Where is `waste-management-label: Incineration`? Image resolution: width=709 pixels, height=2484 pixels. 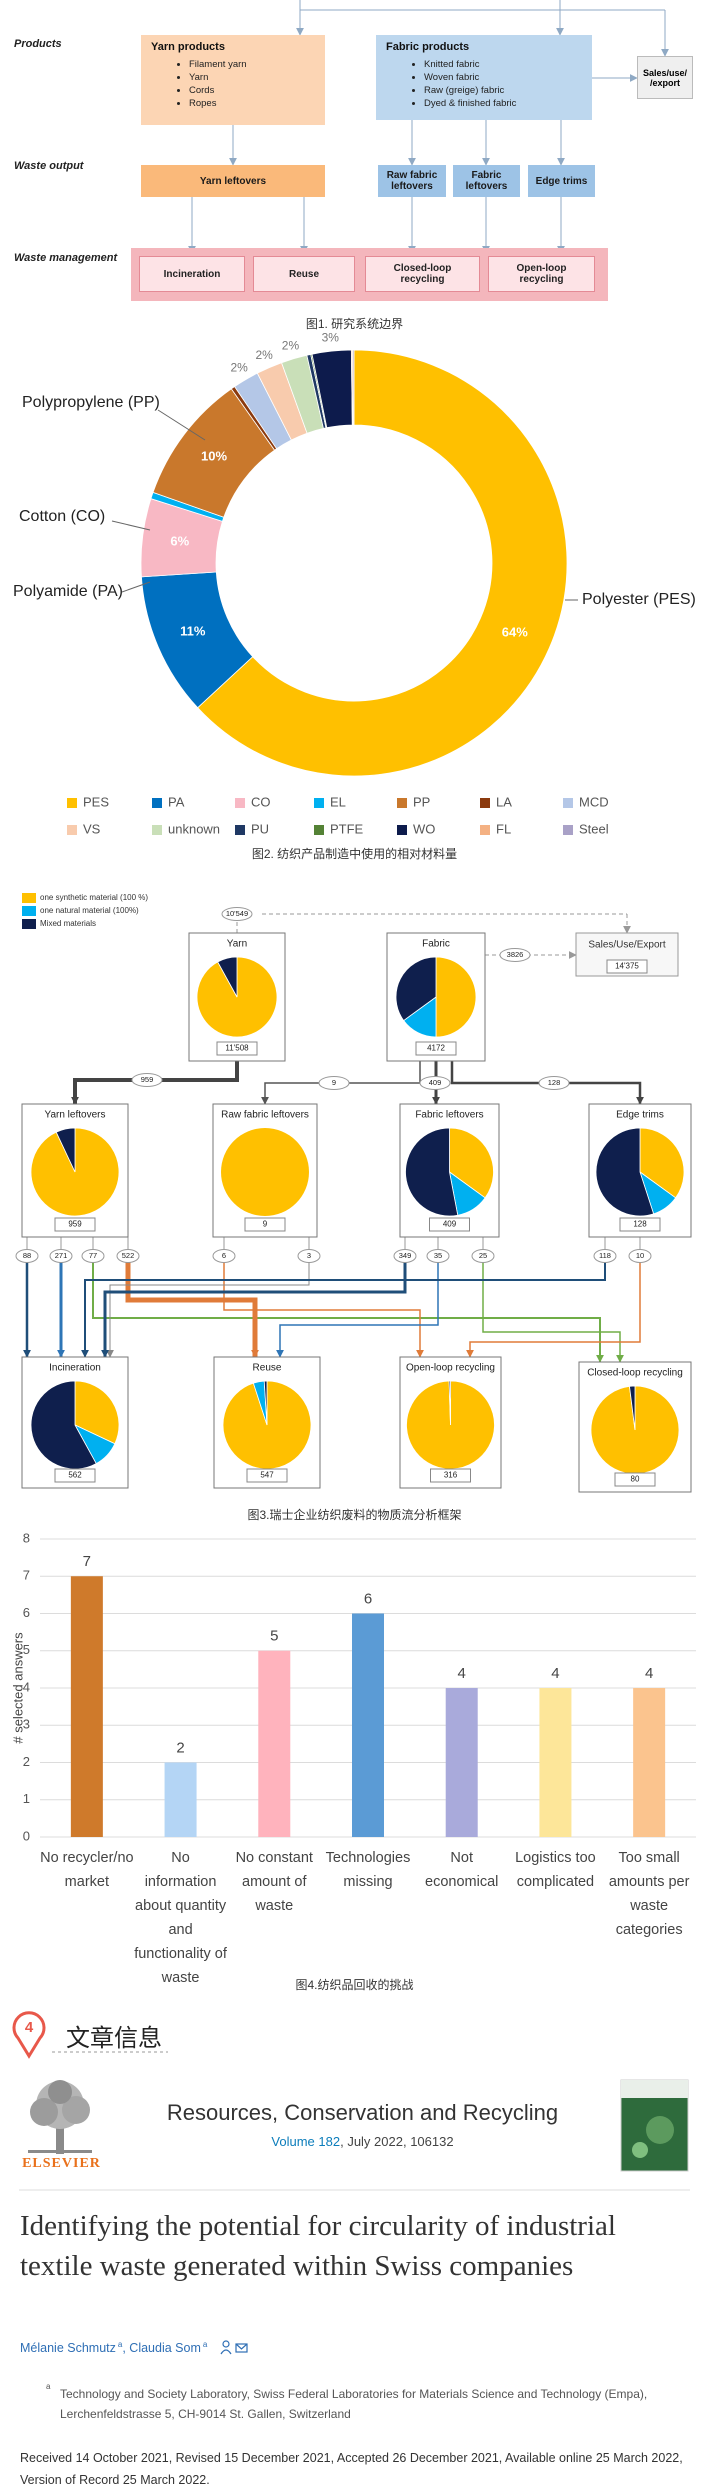 waste-management-label: Incineration is located at coordinates (192, 274).